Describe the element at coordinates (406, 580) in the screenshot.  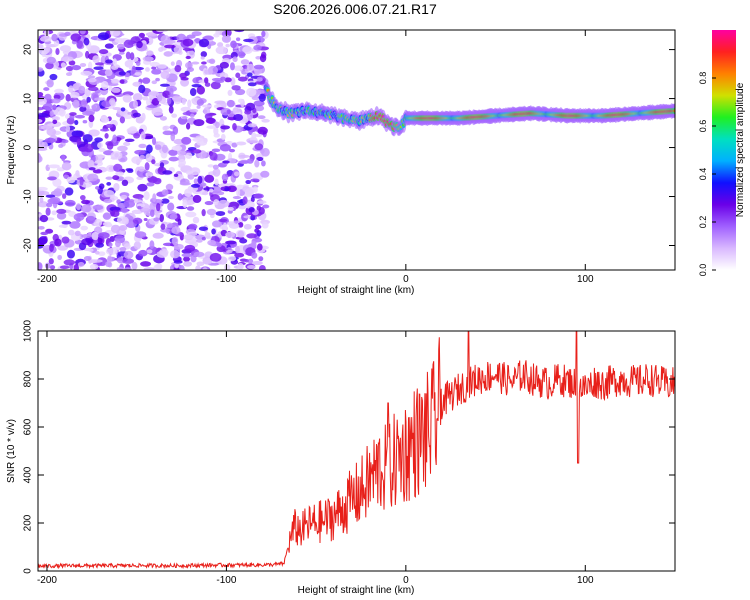
I see `snr-x-tick-label: 0` at that location.